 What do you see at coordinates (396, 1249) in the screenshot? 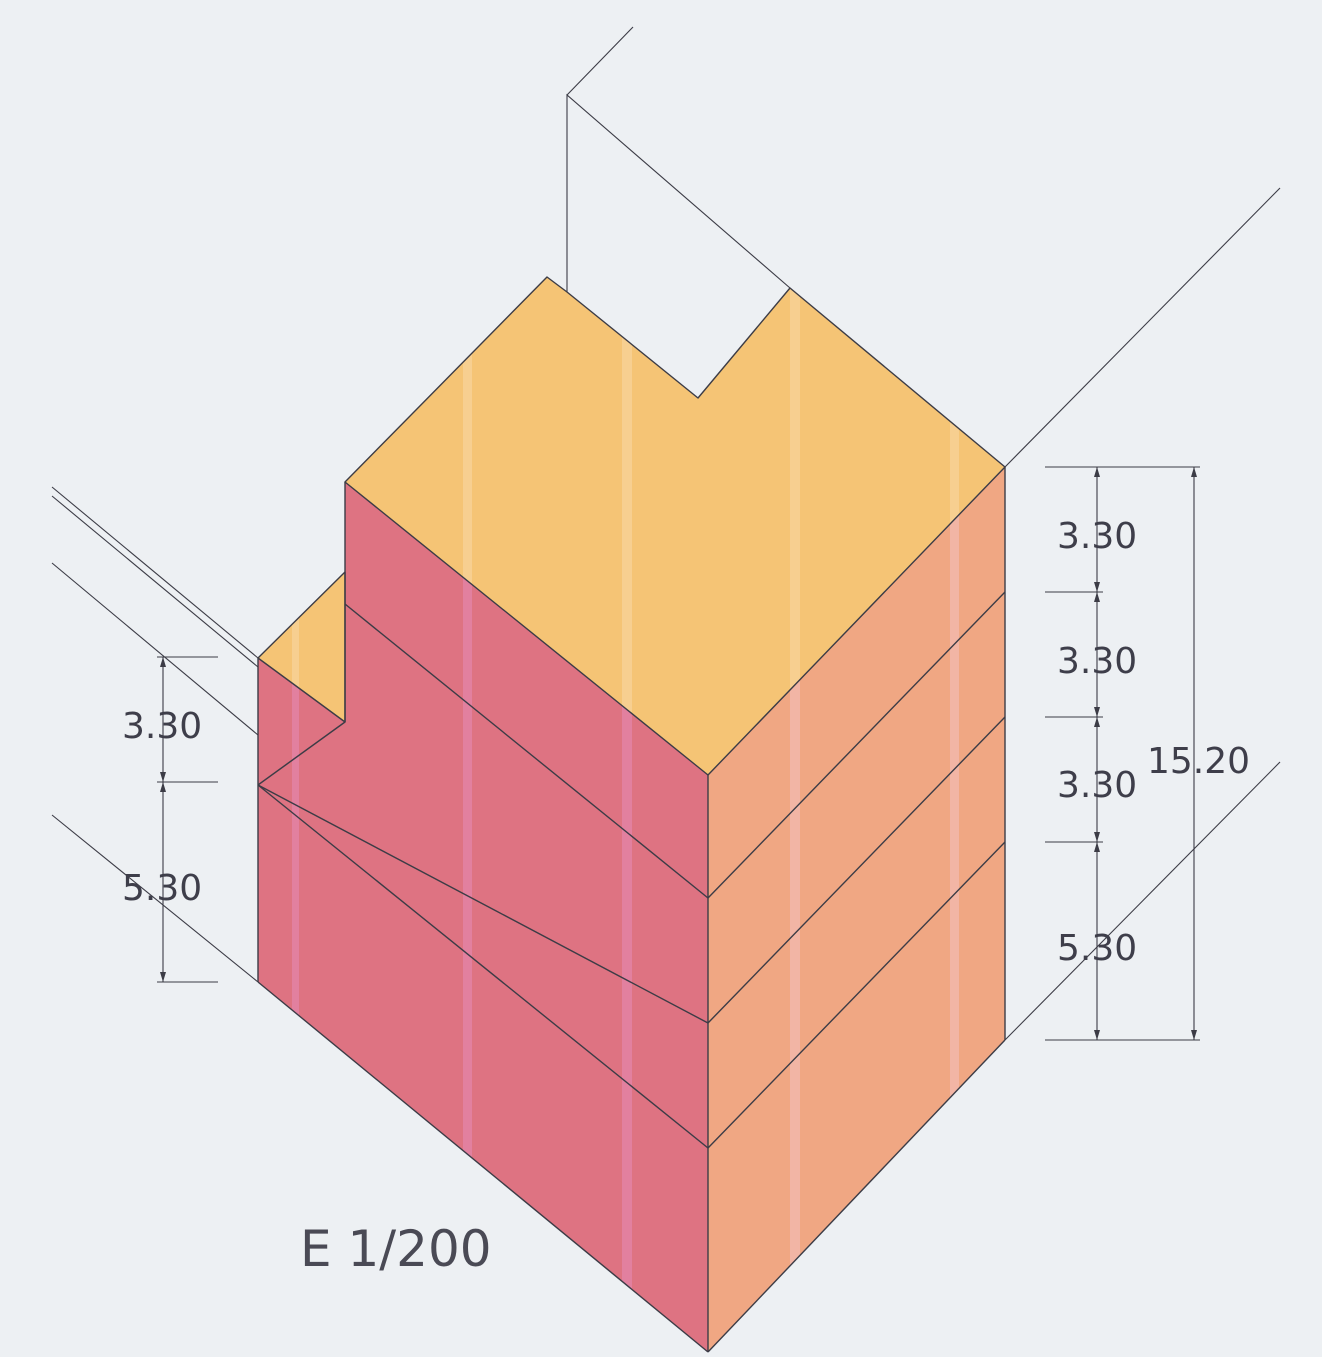
I see `scale-label: E 1/200` at bounding box center [396, 1249].